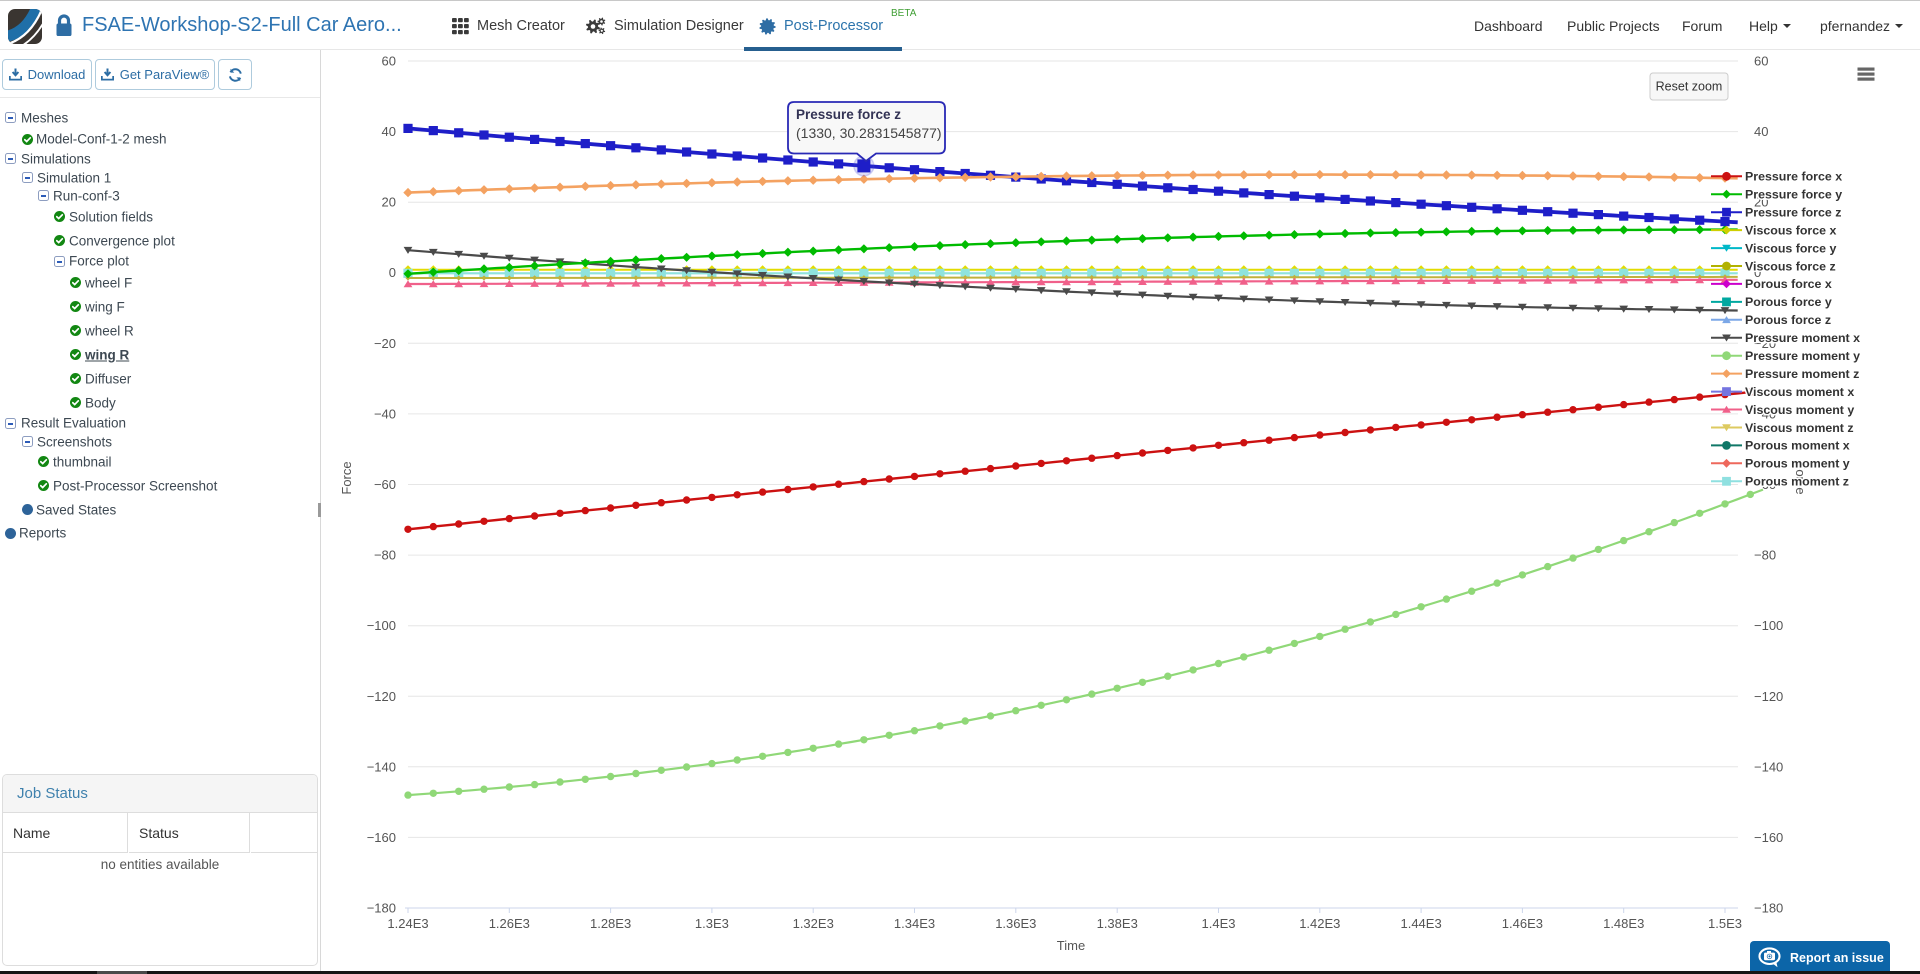 The image size is (1920, 974). What do you see at coordinates (1219, 923) in the screenshot?
I see `svg-text: 1.4E3` at bounding box center [1219, 923].